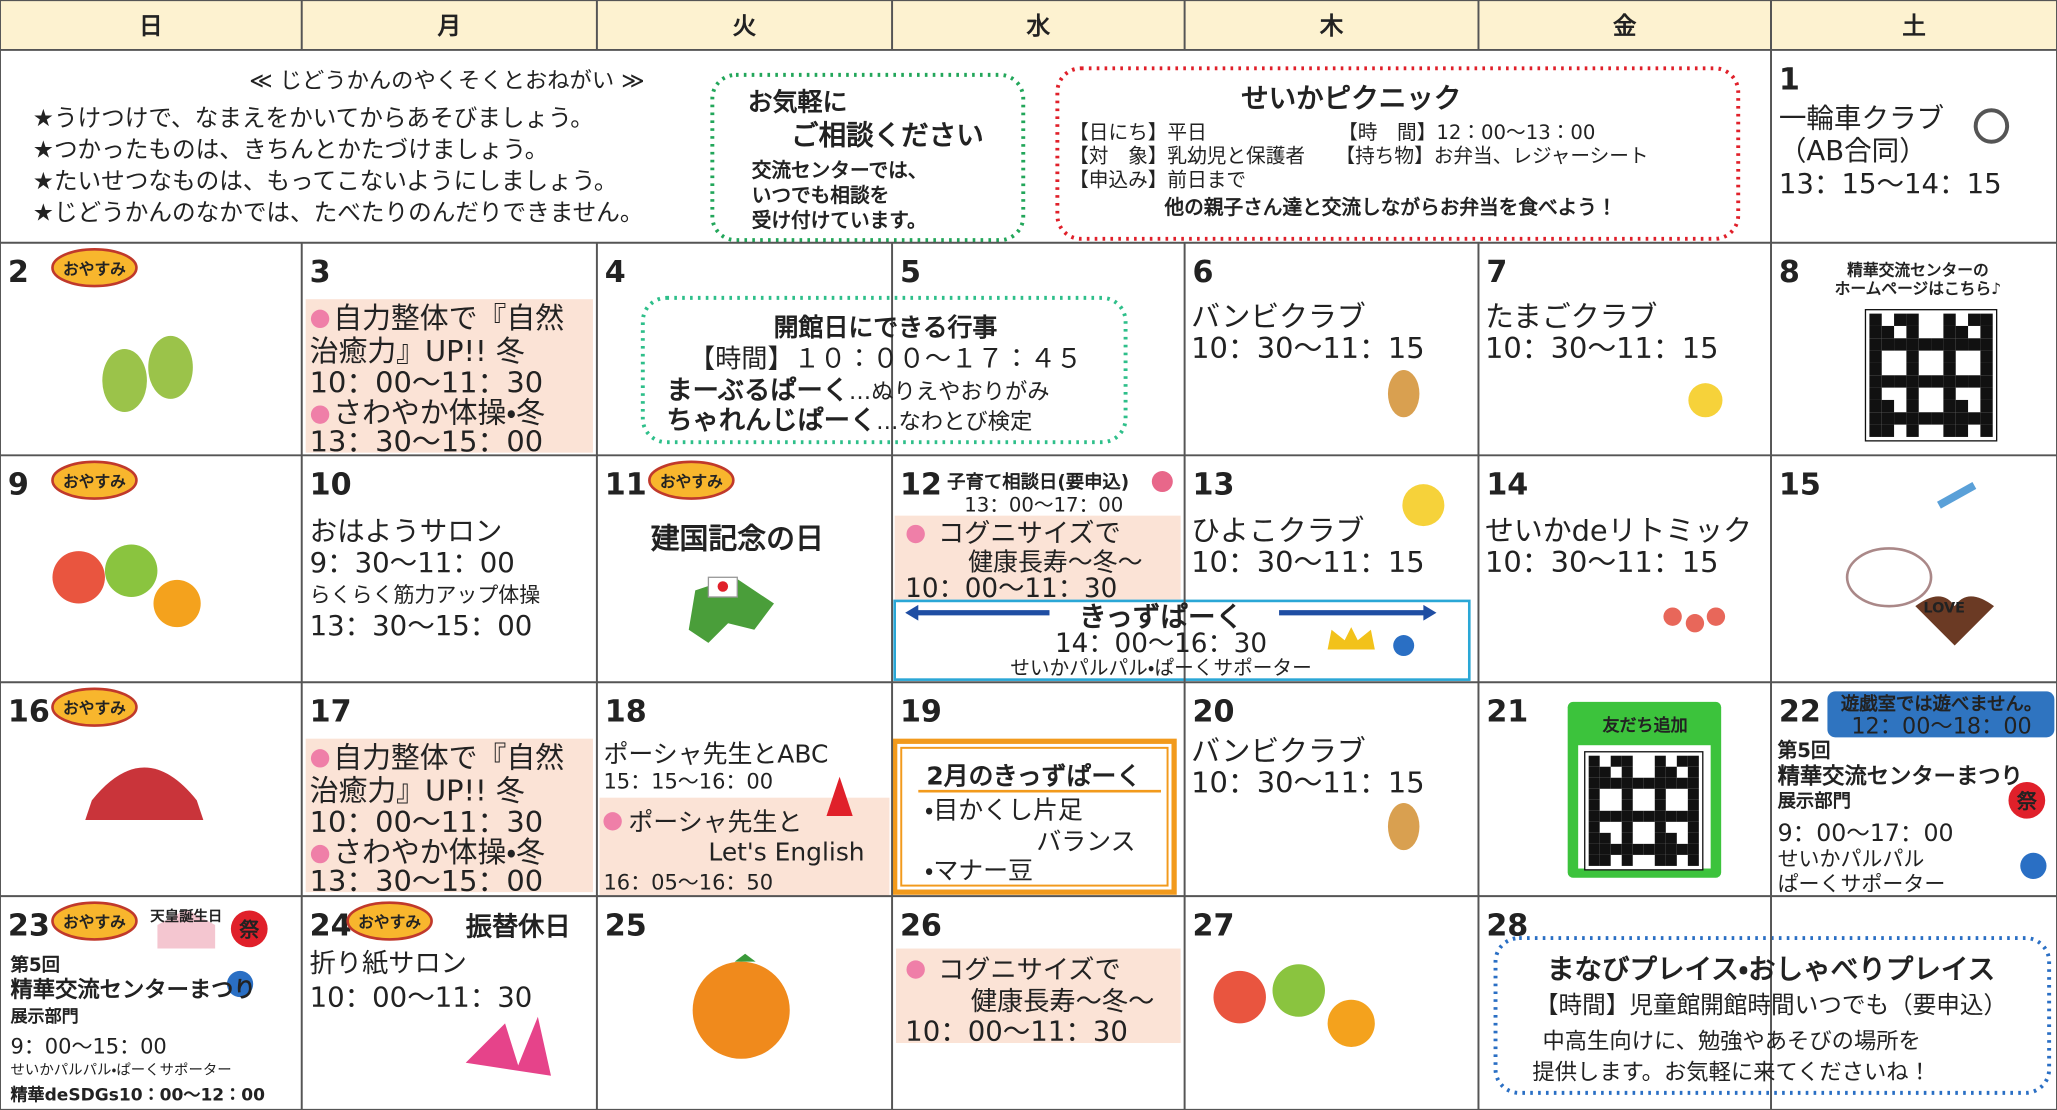  Describe the element at coordinates (331, 712) in the screenshot. I see `date: 17` at that location.